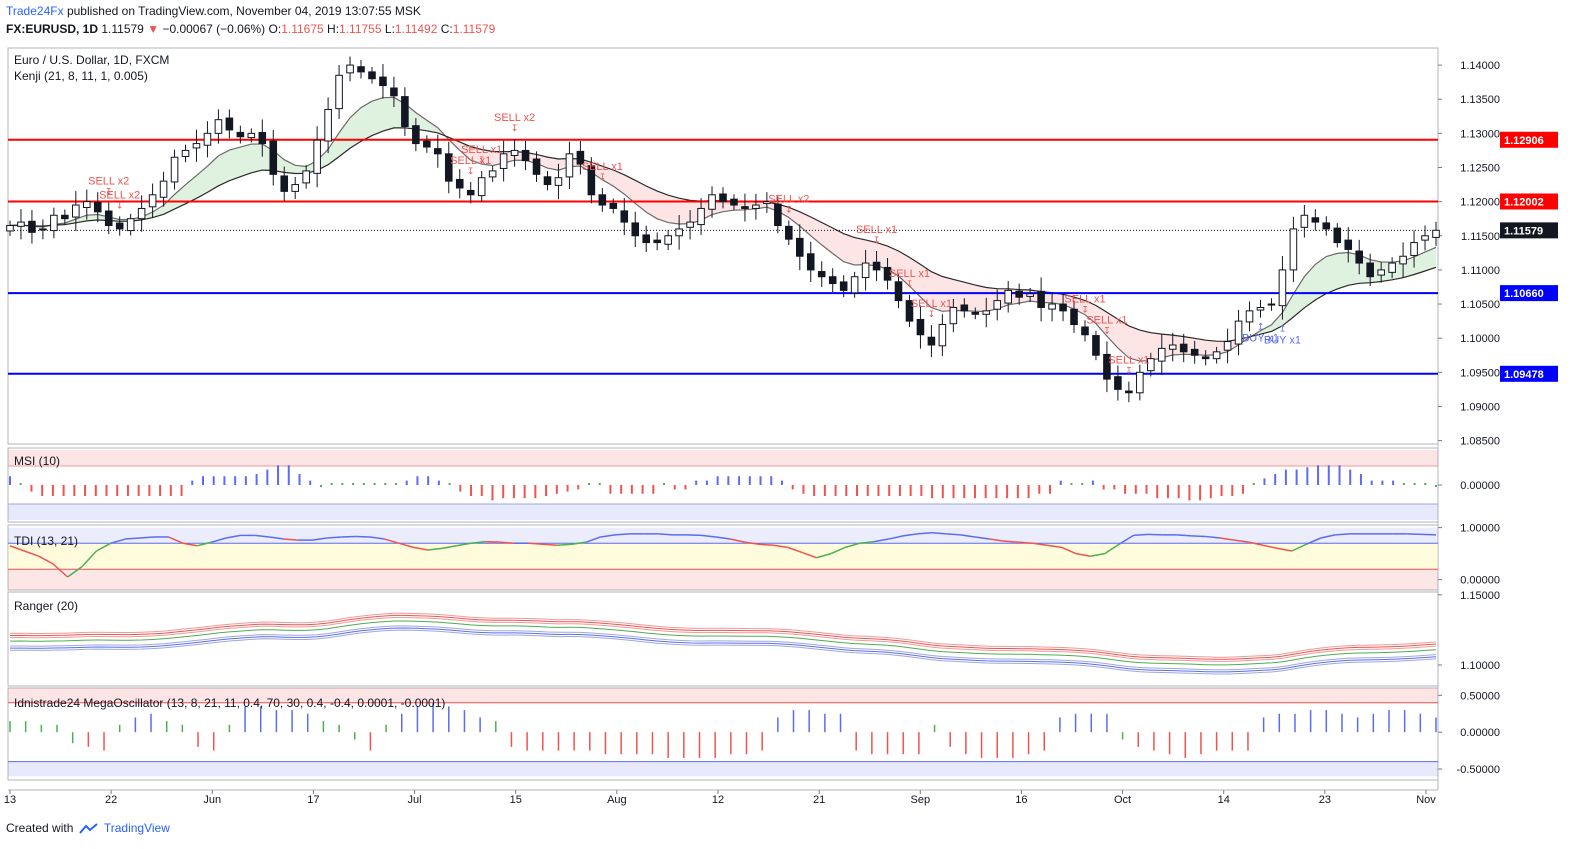 The width and height of the screenshot is (1572, 849). I want to click on msi-lower-band, so click(723, 512).